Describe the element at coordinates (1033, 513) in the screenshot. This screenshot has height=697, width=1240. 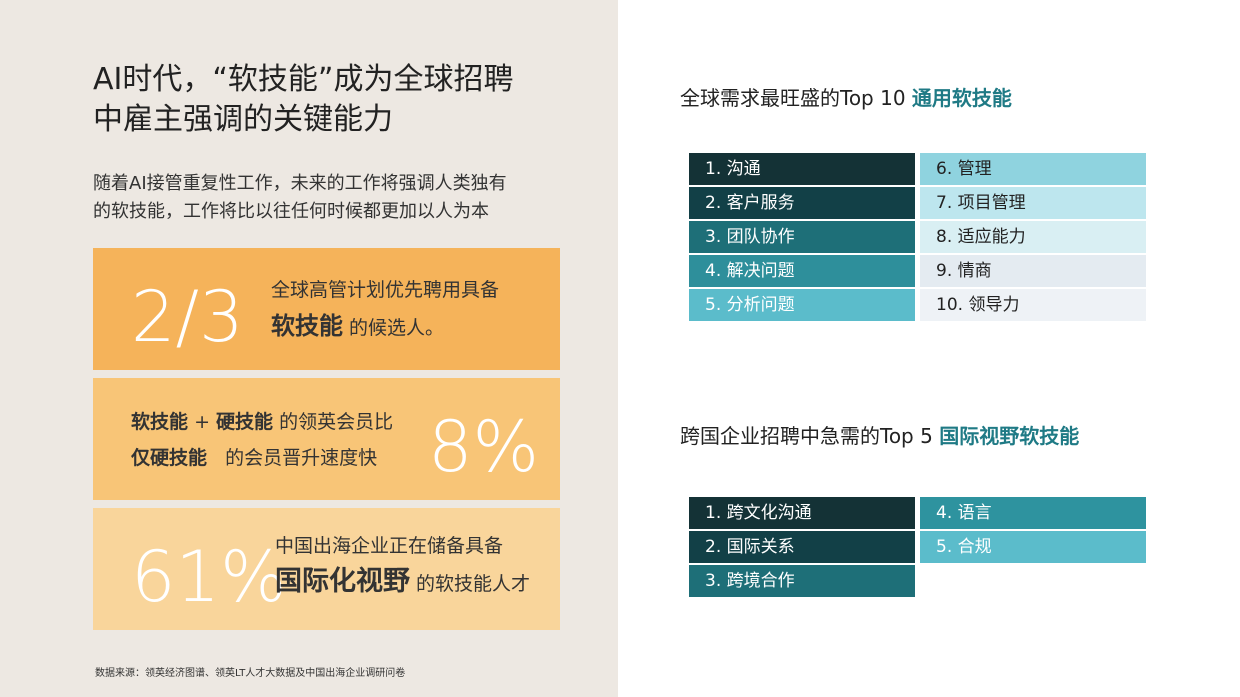
I see `skill-cell: 4. 语言` at that location.